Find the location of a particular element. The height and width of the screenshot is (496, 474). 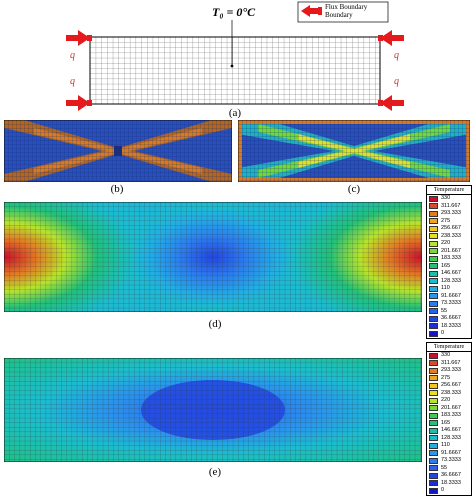

q-label-right-top: q is located at coordinates (396, 55).